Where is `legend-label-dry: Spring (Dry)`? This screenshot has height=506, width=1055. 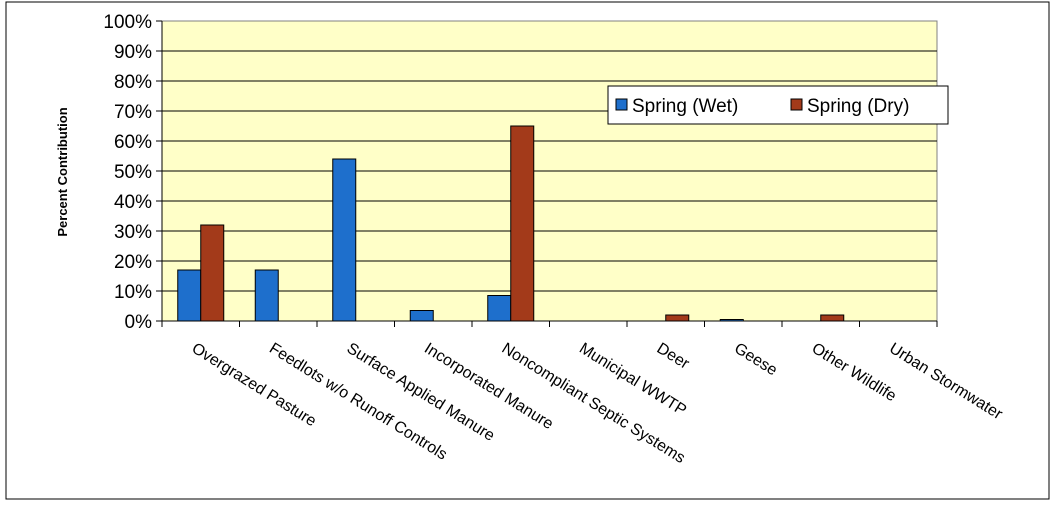 legend-label-dry: Spring (Dry) is located at coordinates (858, 106).